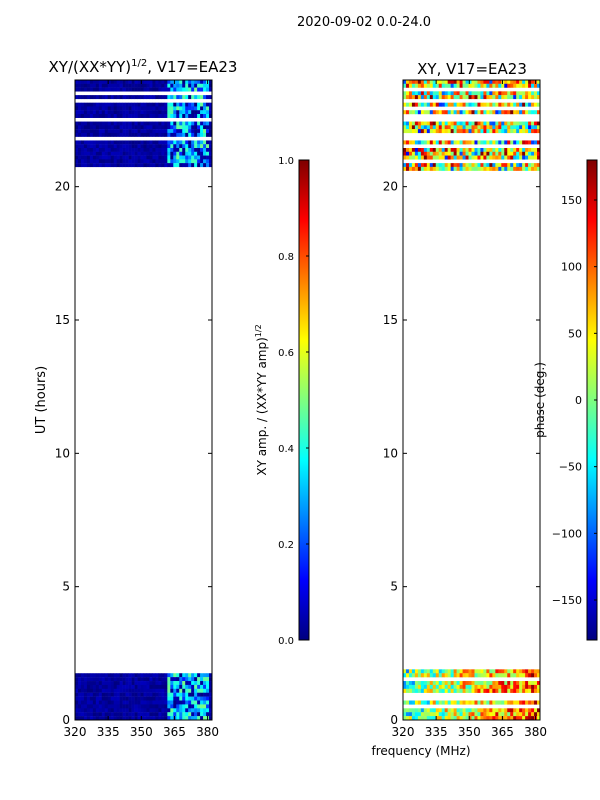 The image size is (600, 800). What do you see at coordinates (143, 67) in the screenshot?
I see `amplitude-panel-title: XY/(XX*YY)1/2, V17=EA23` at bounding box center [143, 67].